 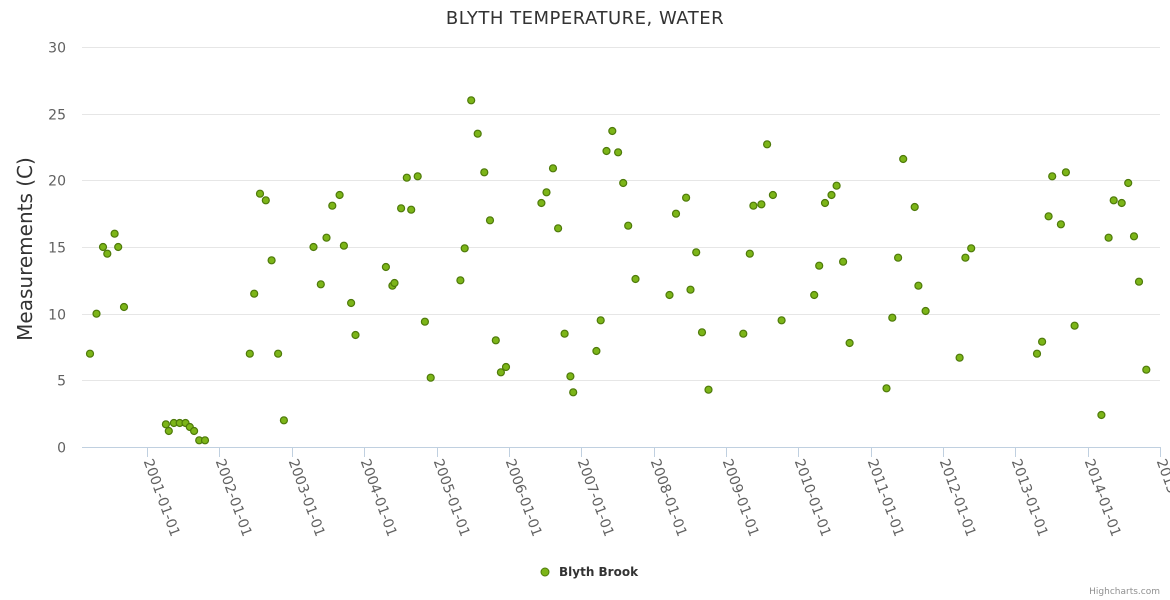 What do you see at coordinates (599, 572) in the screenshot?
I see `legend-item-blyth-brook: Blyth Brook` at bounding box center [599, 572].